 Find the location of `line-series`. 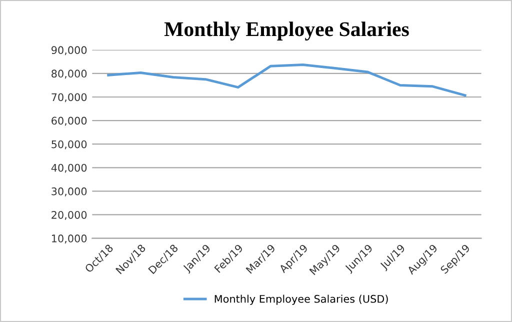

line-series is located at coordinates (286, 80).